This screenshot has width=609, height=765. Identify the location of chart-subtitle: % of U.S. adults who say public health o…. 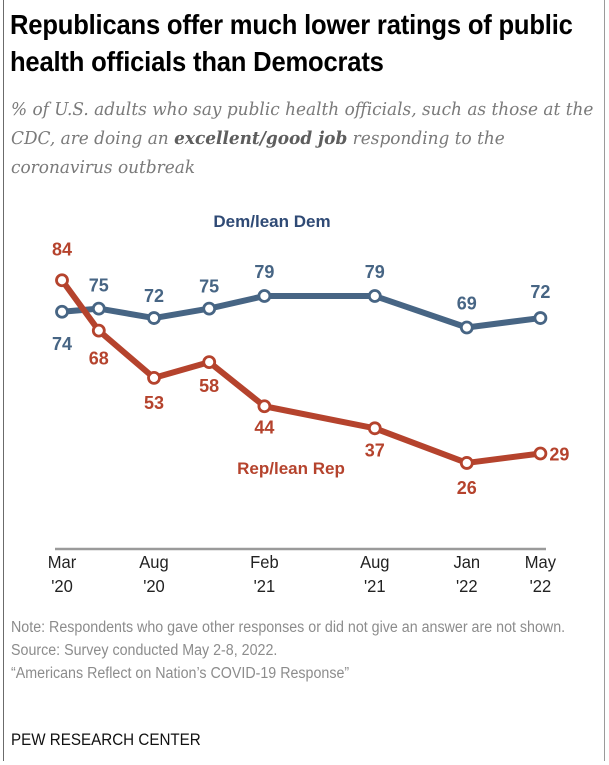
(302, 138).